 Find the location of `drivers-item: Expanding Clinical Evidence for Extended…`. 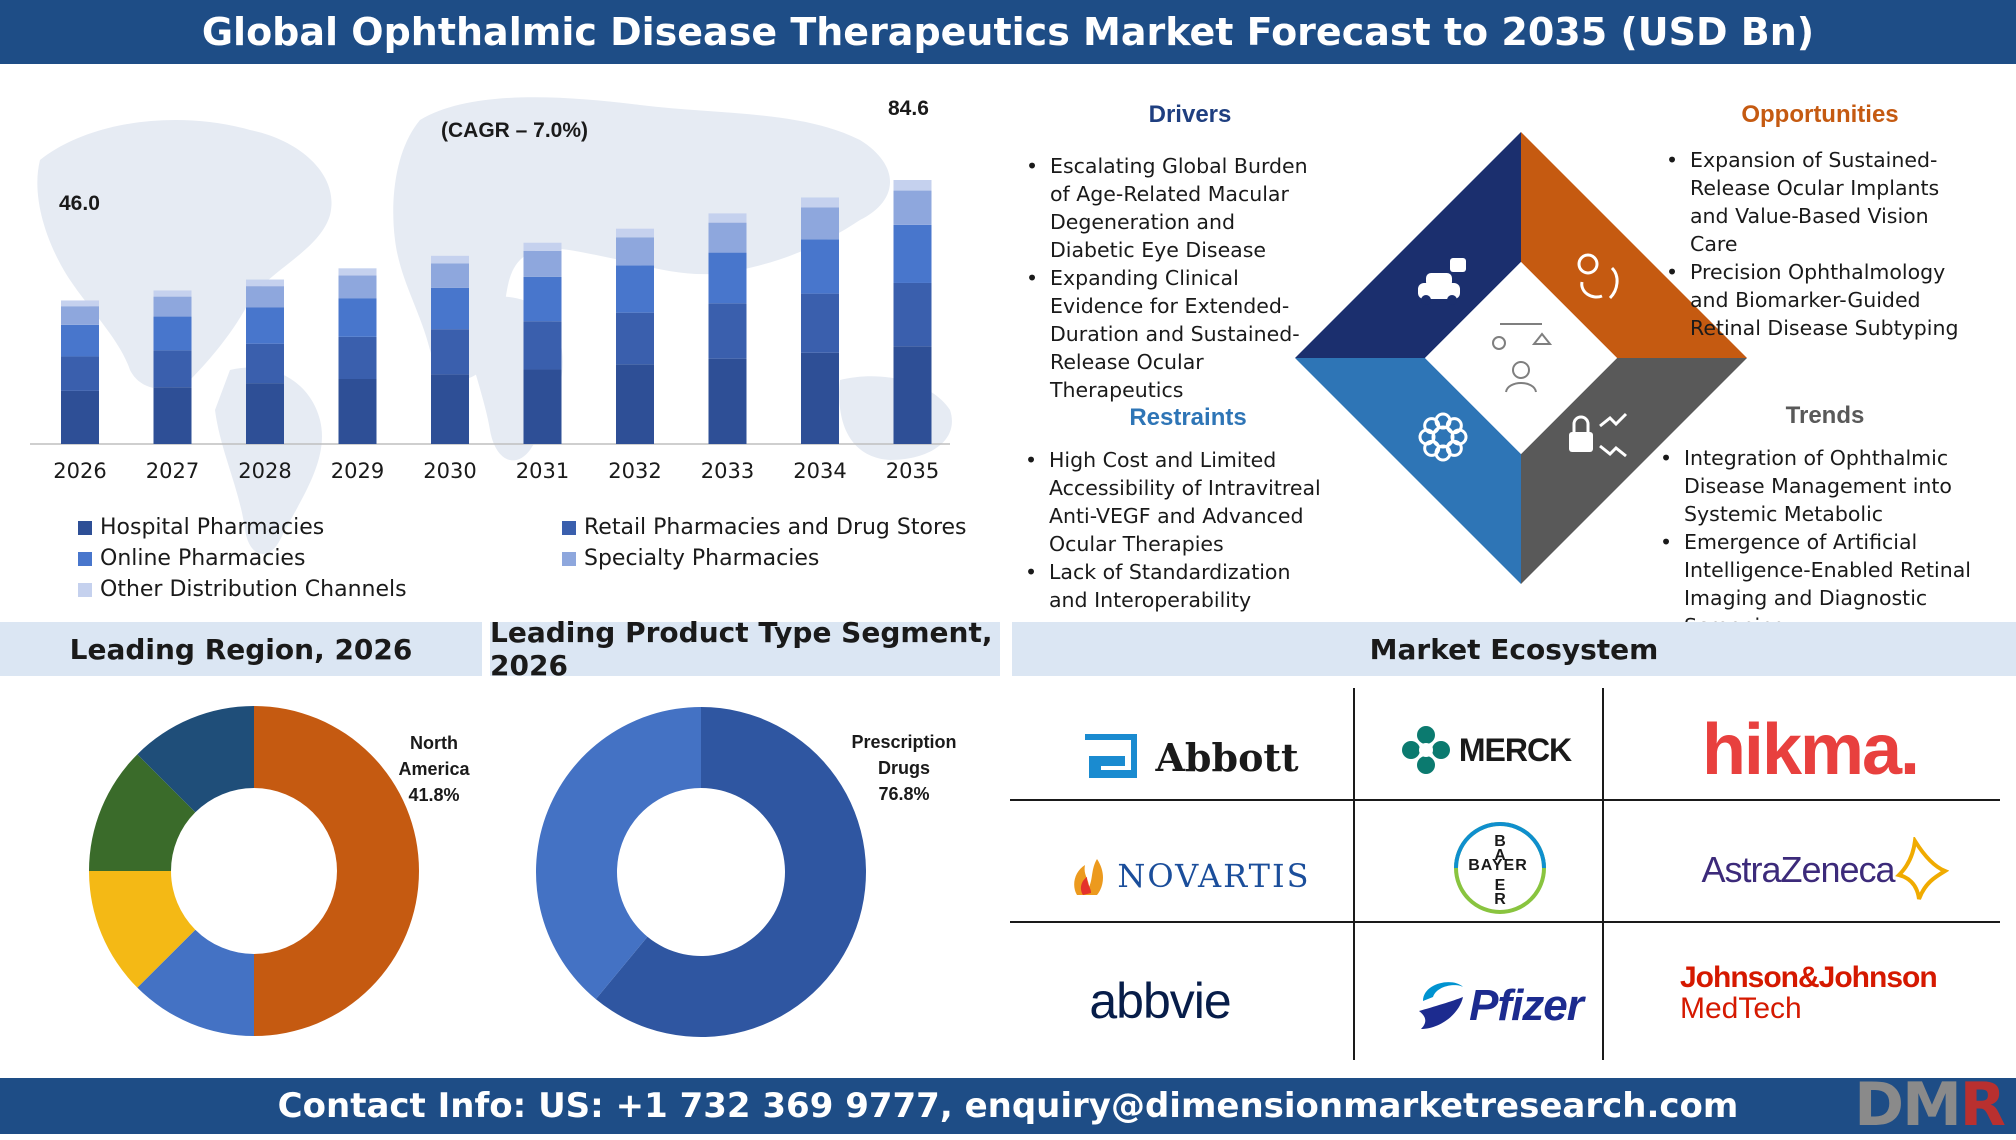

drivers-item: Expanding Clinical Evidence for Extended… is located at coordinates (1172, 334).